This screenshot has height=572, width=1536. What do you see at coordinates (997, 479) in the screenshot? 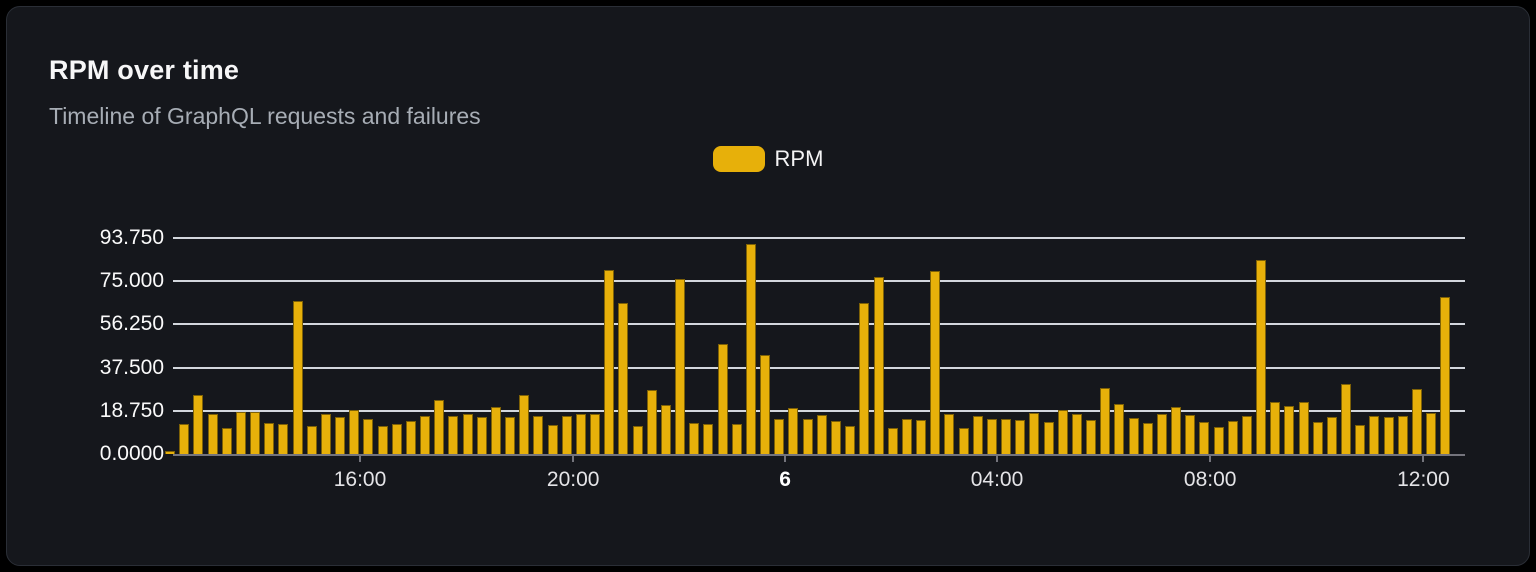
I see `x-axis-label: 04:00` at bounding box center [997, 479].